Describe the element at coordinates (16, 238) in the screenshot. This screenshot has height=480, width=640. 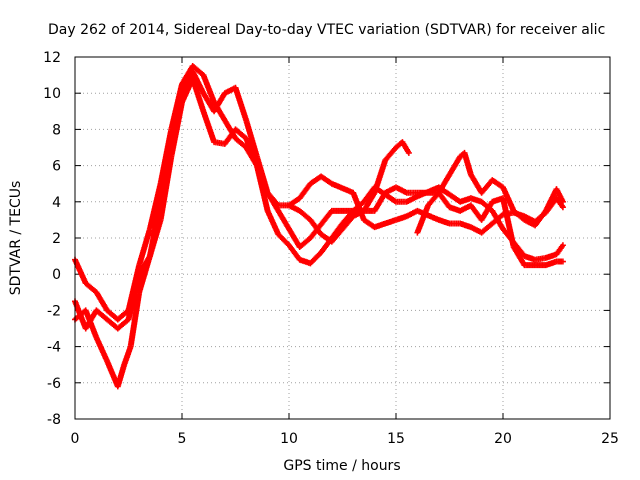
I see `y-axis-label: SDTVAR / TECUs` at that location.